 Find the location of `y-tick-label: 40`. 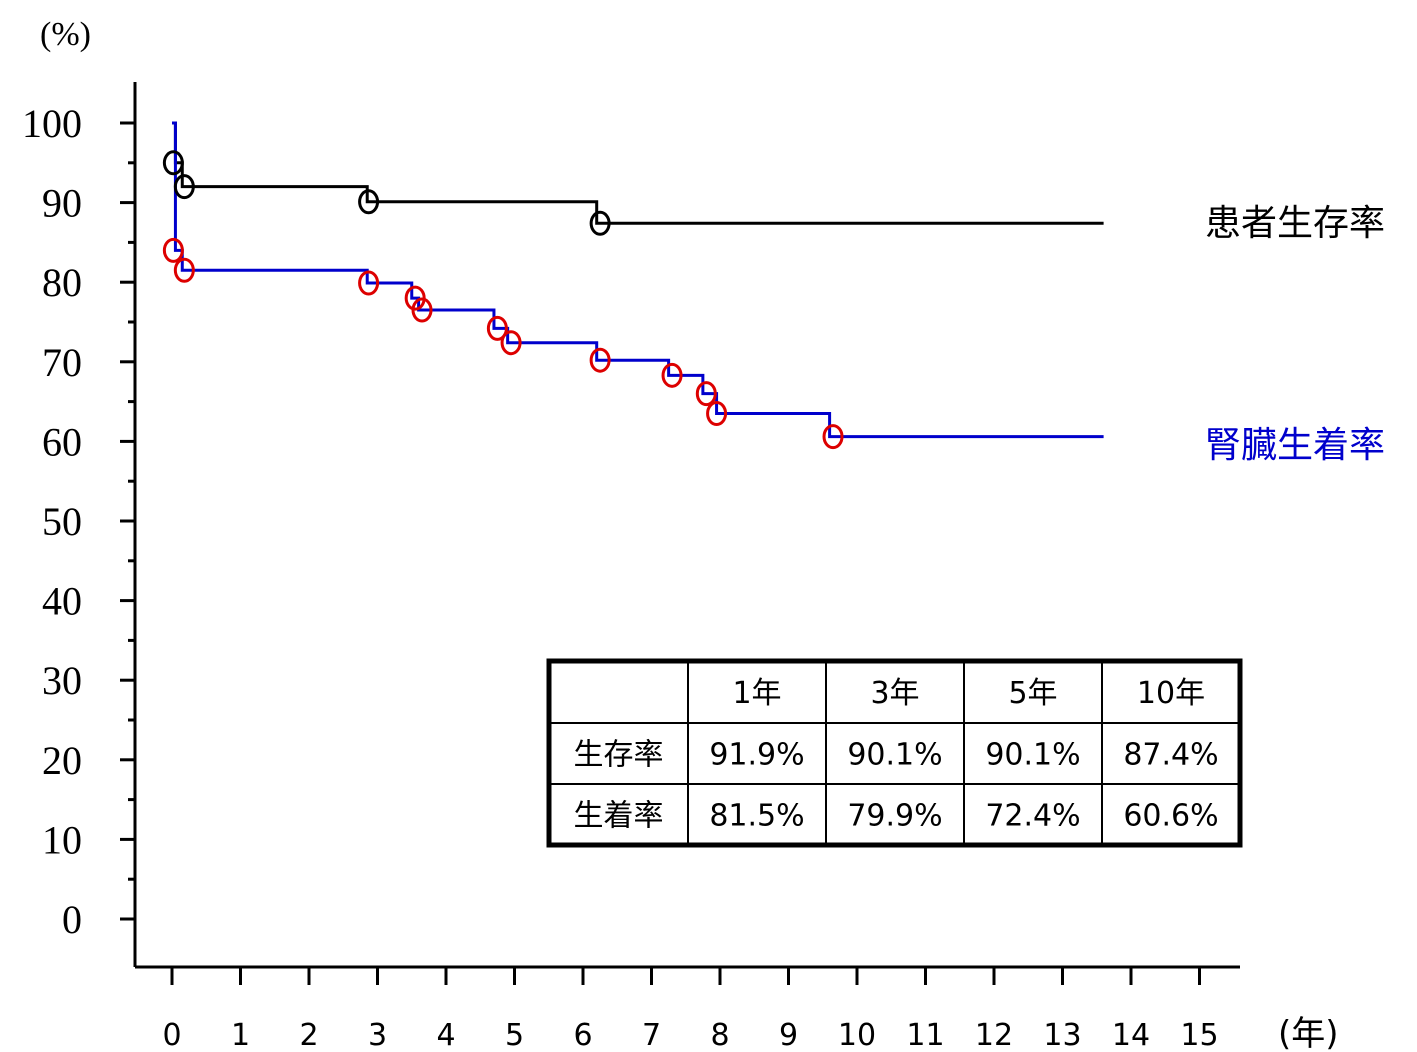

y-tick-label: 40 is located at coordinates (62, 601).